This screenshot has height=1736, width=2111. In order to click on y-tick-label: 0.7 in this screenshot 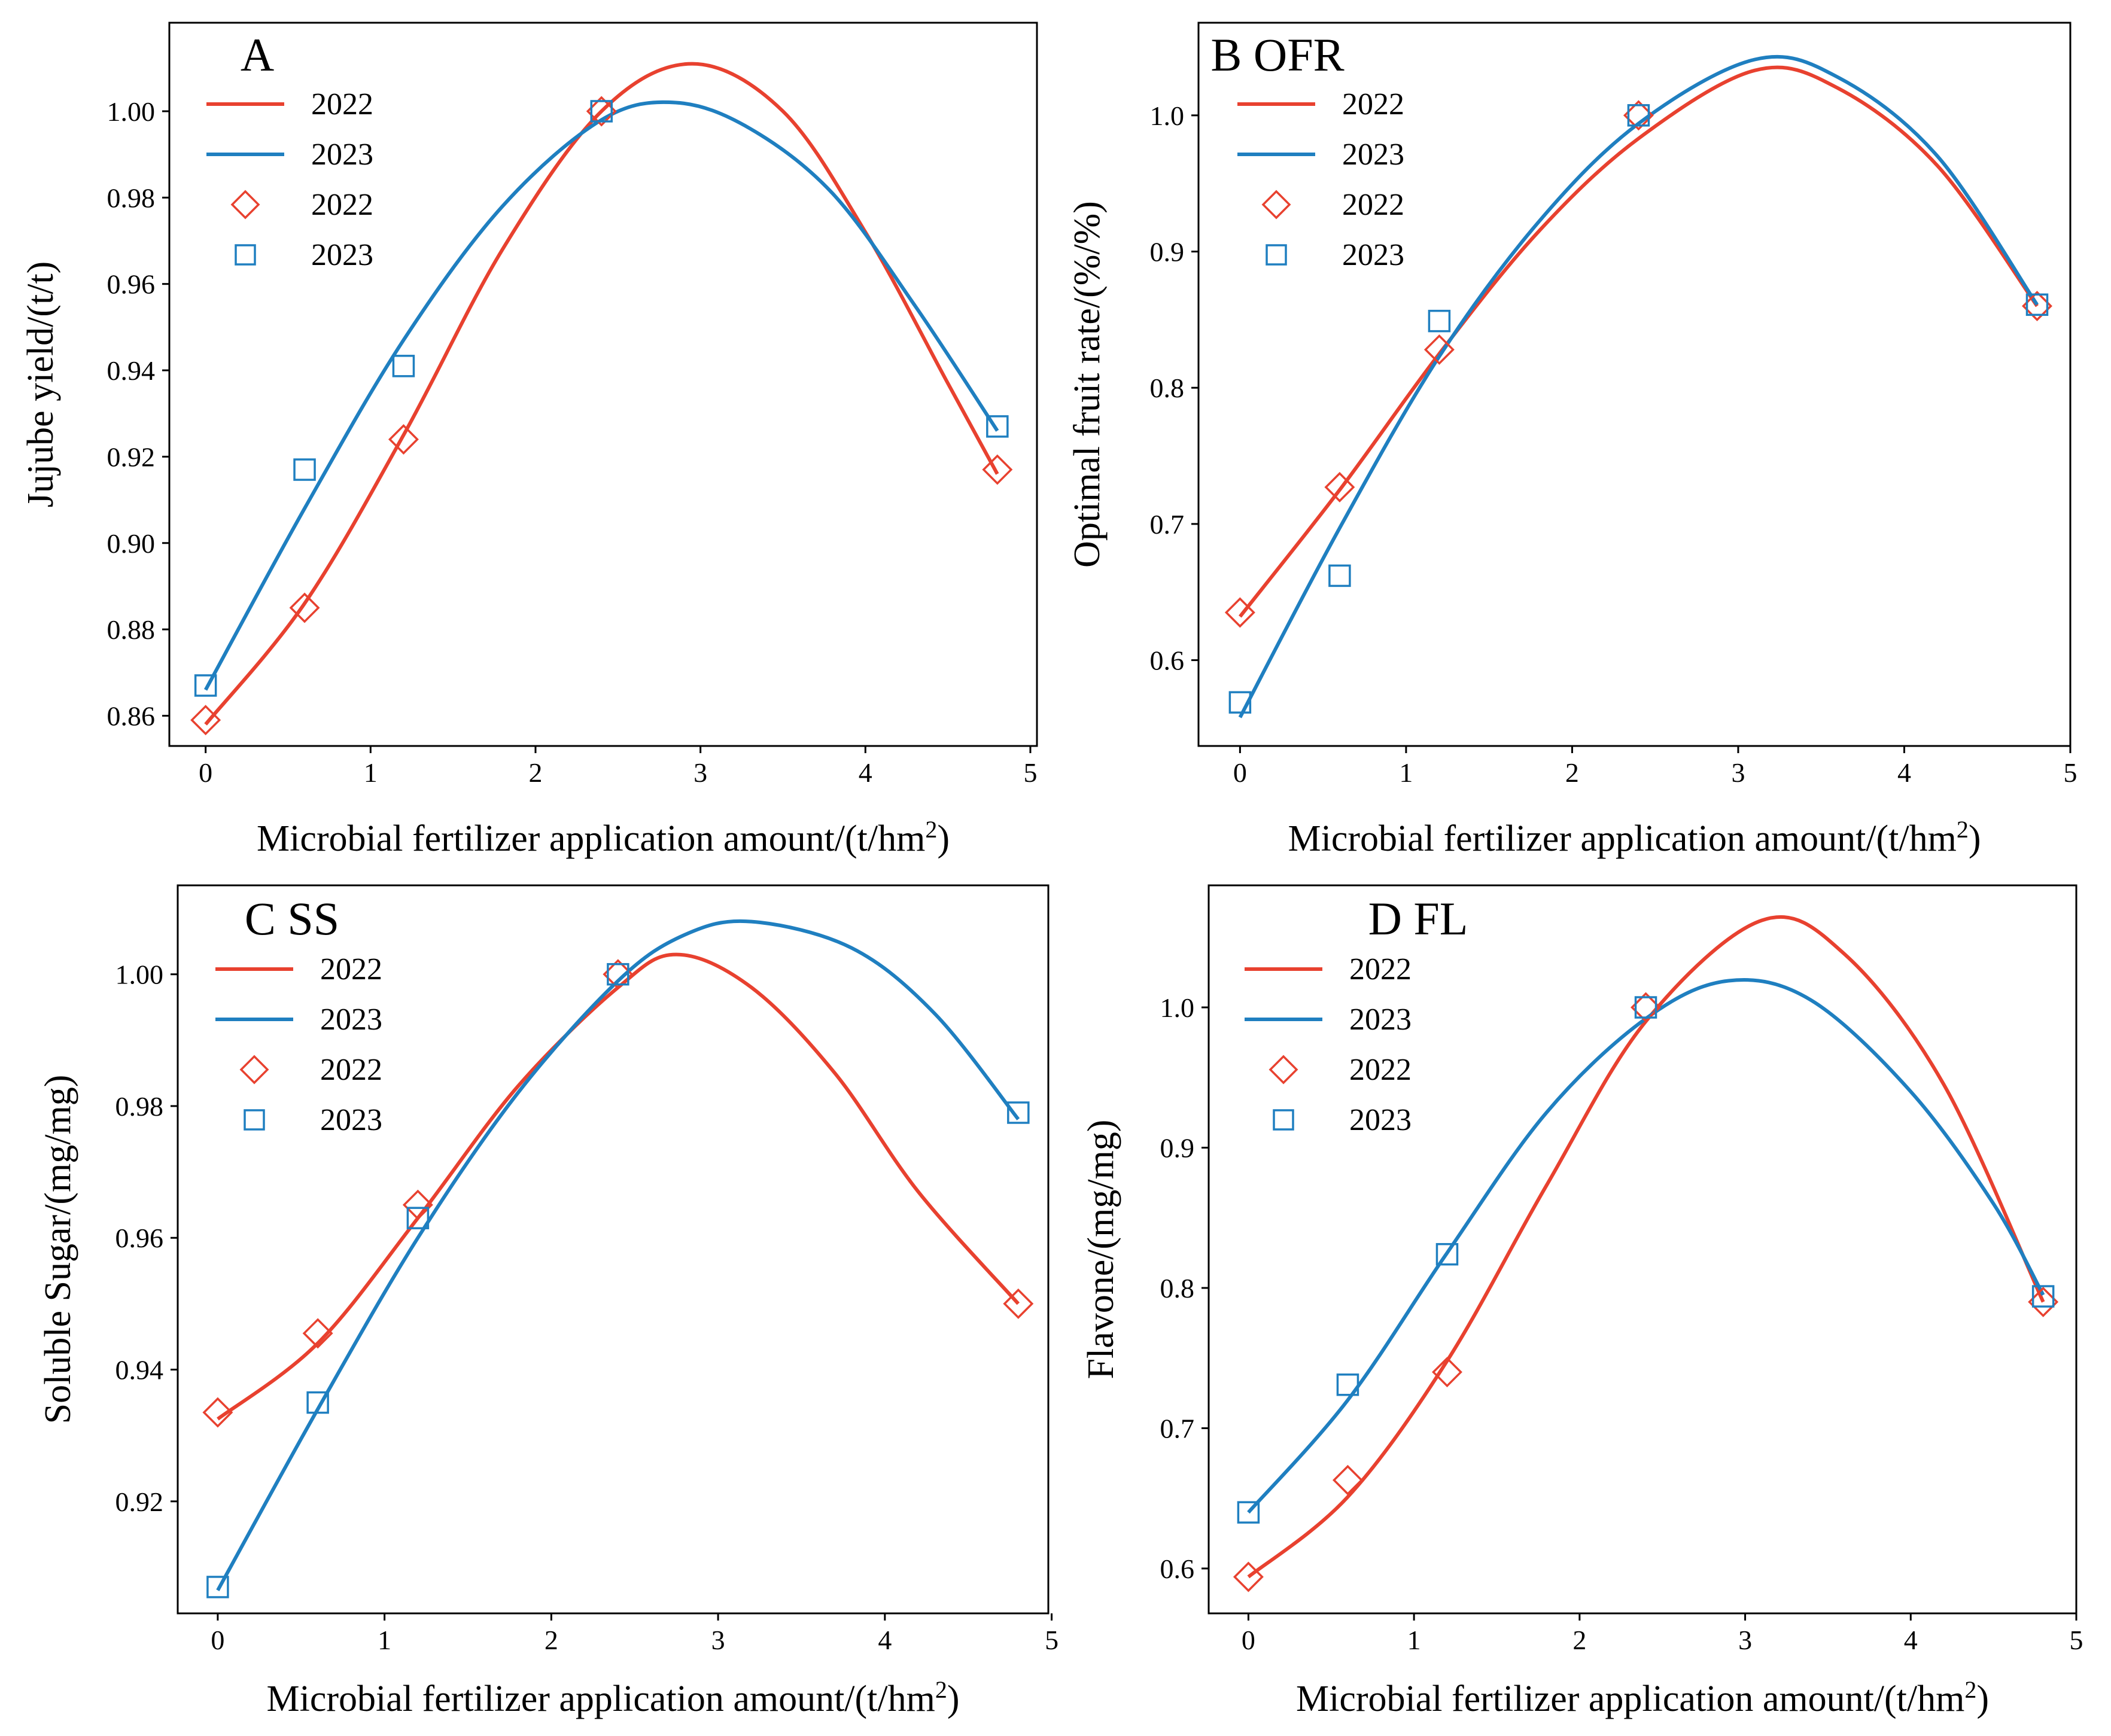, I will do `click(1167, 524)`.